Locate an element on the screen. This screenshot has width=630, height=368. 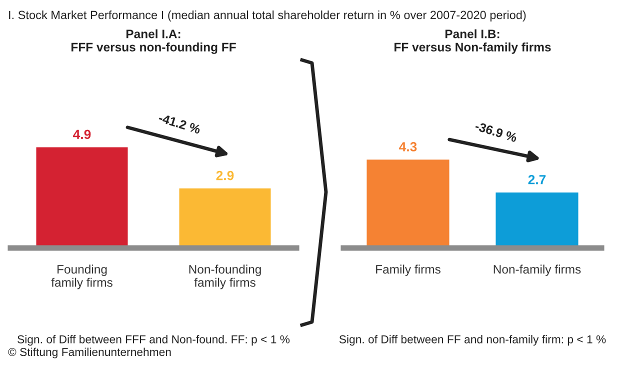
text: -36.9 % is located at coordinates (496, 131).